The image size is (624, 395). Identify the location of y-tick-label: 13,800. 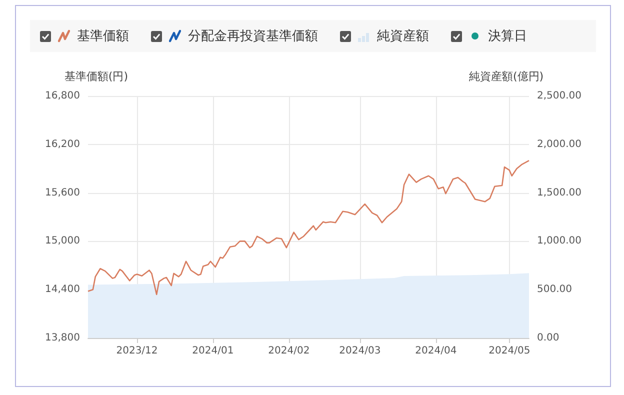
(62, 338).